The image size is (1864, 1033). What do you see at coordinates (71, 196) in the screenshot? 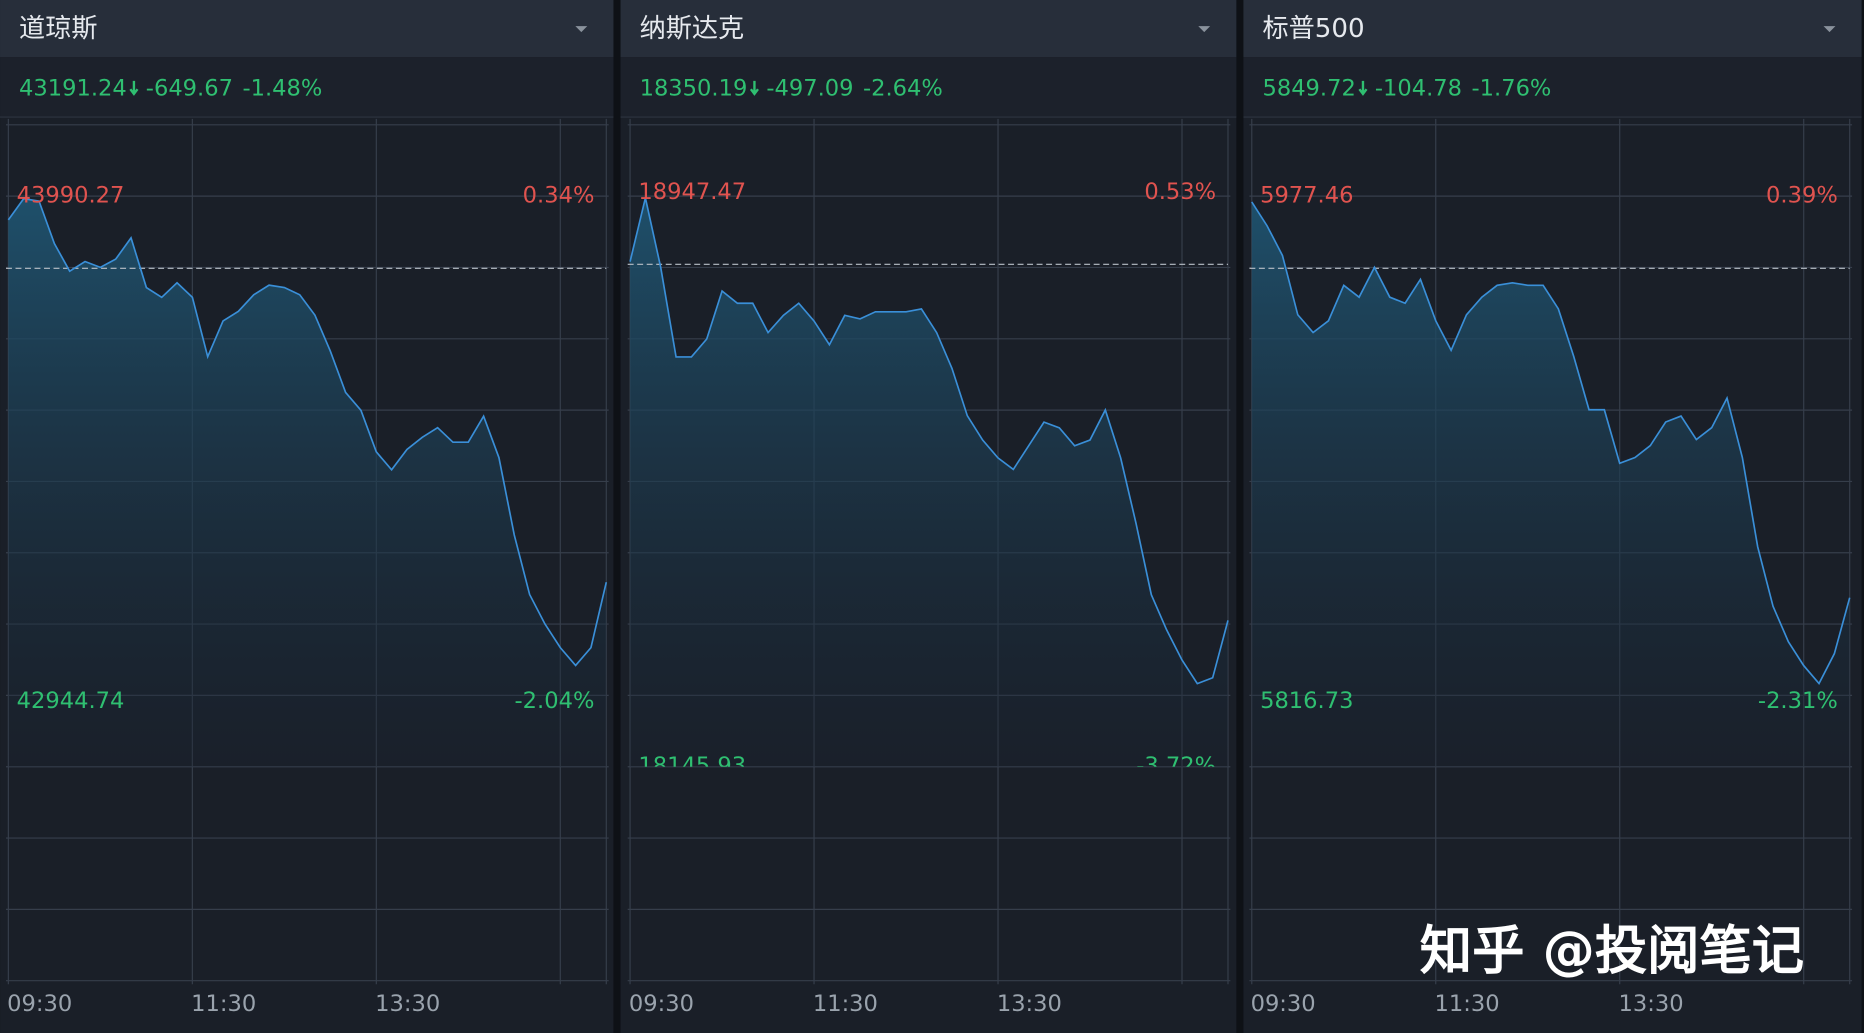
I see `max-label: 43990.27` at bounding box center [71, 196].